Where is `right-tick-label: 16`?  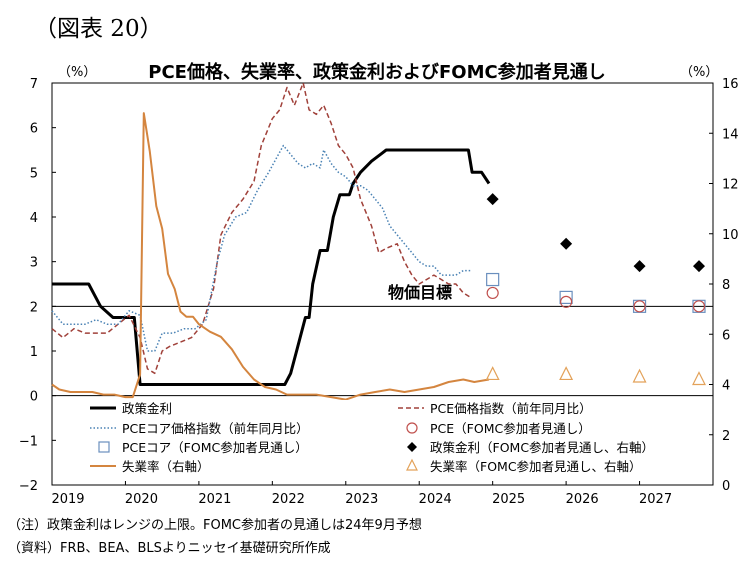 right-tick-label: 16 is located at coordinates (730, 84).